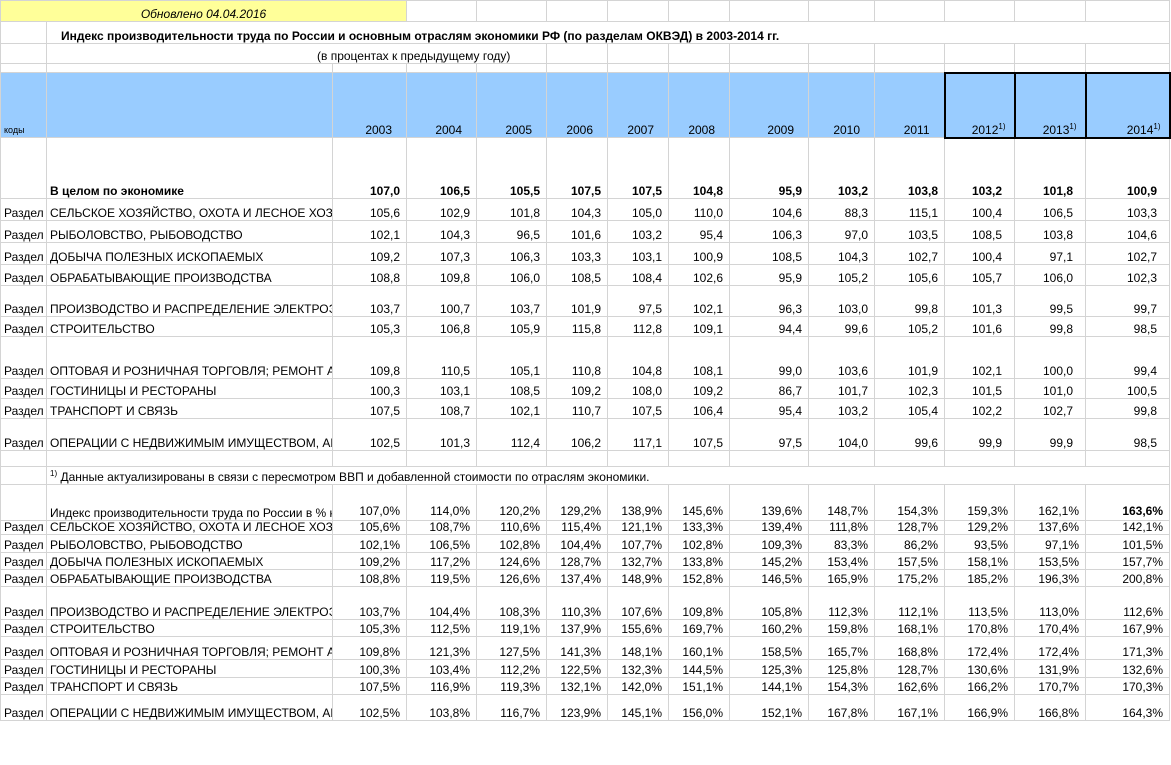  Describe the element at coordinates (512, 502) in the screenshot. I see `index-total-value: 120,2%` at that location.